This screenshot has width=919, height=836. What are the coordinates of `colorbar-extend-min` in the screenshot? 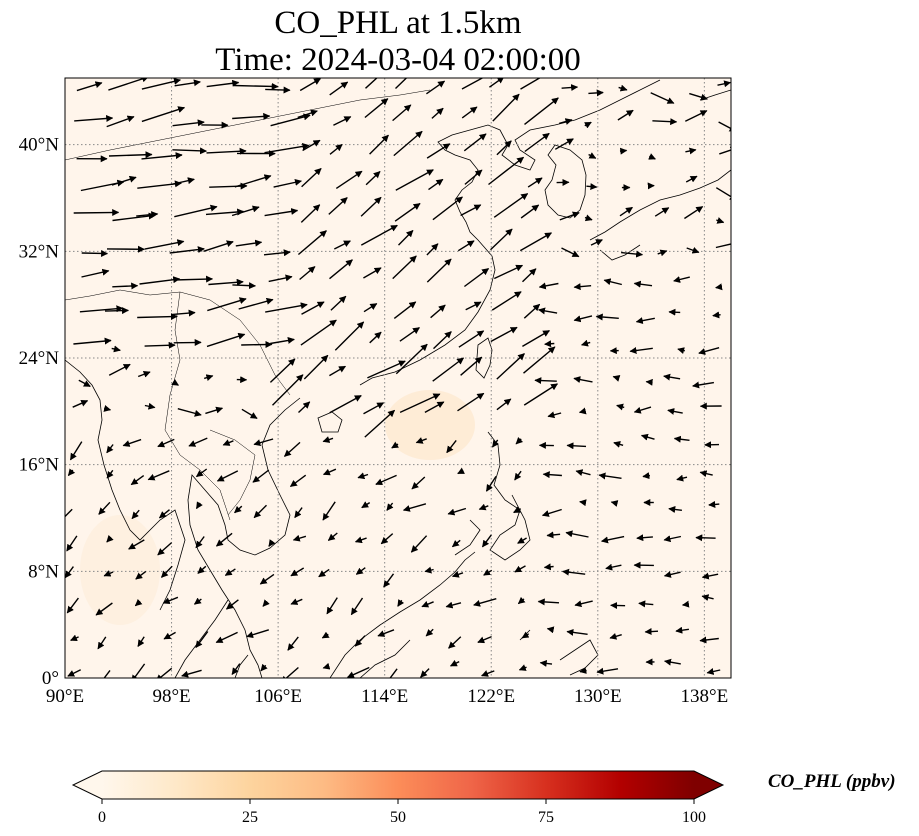 It's located at (87, 785).